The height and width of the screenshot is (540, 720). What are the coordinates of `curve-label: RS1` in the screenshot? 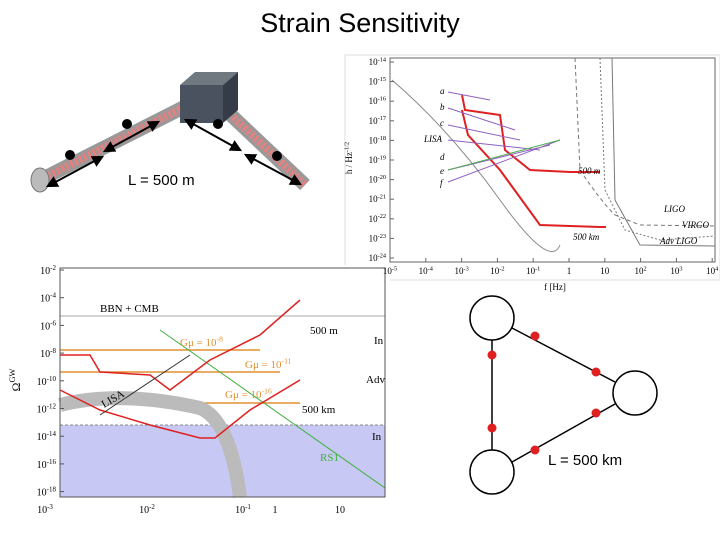 It's located at (329, 458).